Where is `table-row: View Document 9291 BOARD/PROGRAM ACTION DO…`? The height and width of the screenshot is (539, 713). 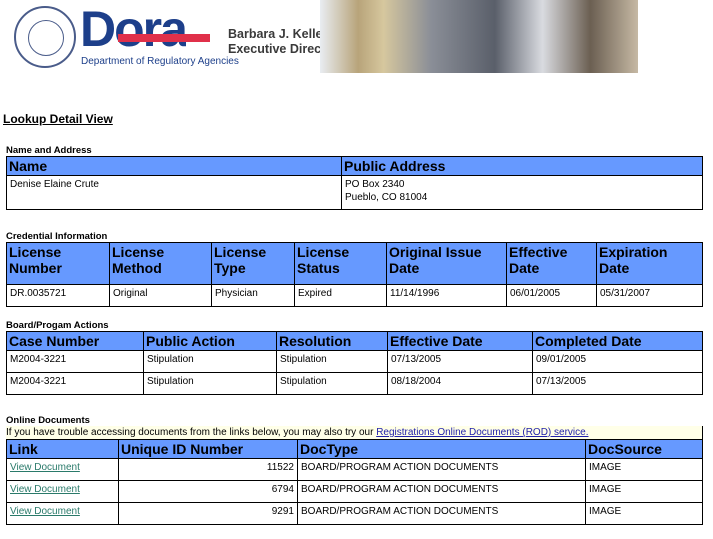 table-row: View Document 9291 BOARD/PROGRAM ACTION DO… is located at coordinates (354, 513).